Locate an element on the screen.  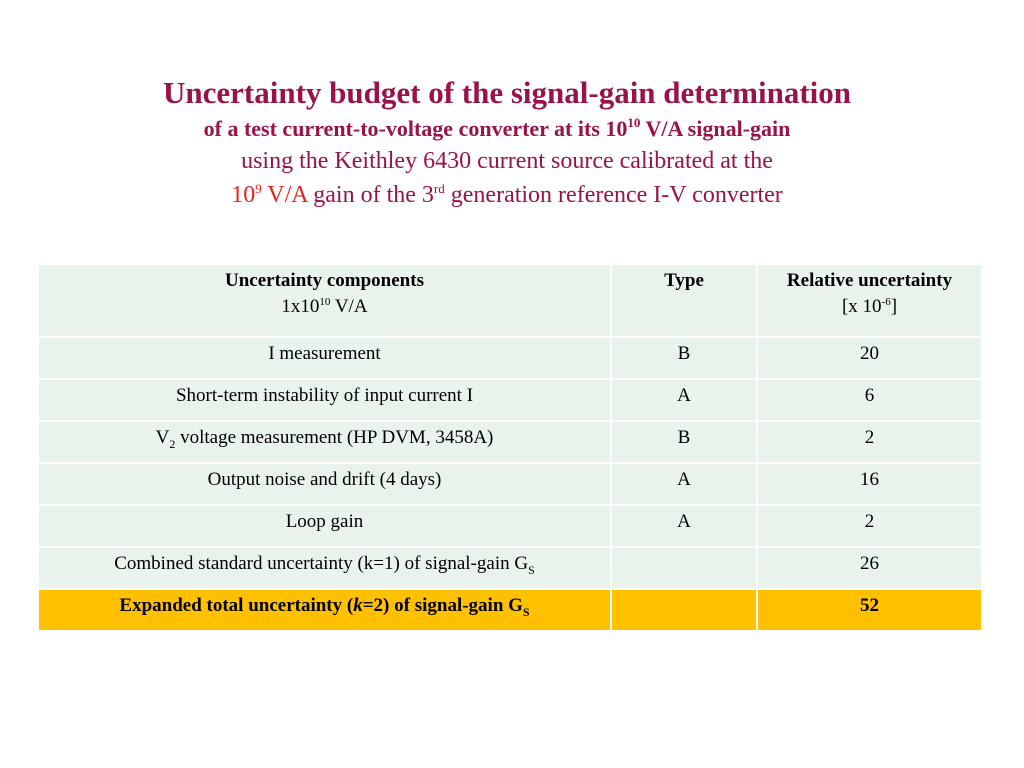
scale-exponent: -6 is located at coordinates (886, 302).